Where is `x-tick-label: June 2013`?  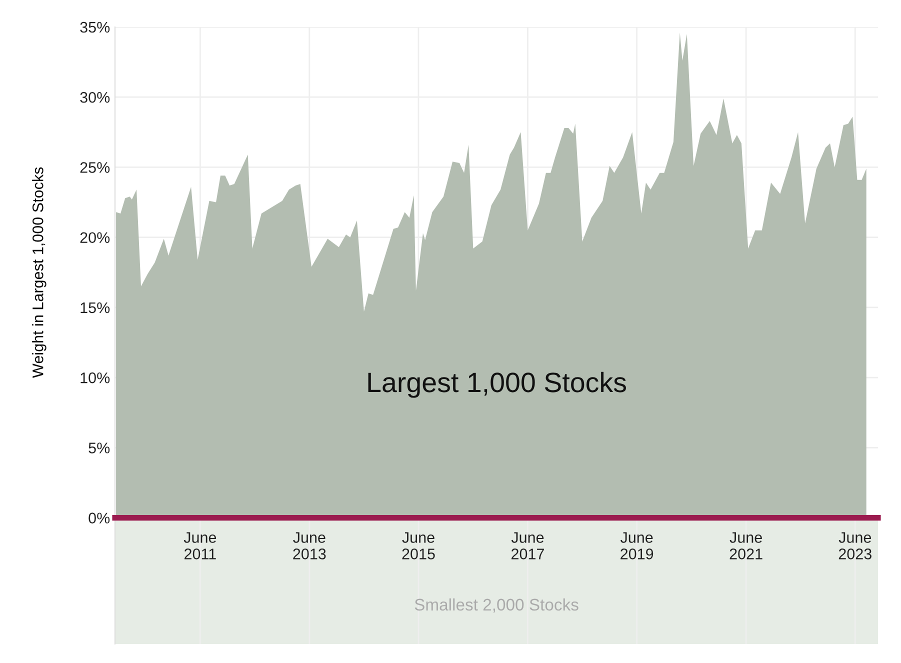 x-tick-label: June 2013 is located at coordinates (309, 546).